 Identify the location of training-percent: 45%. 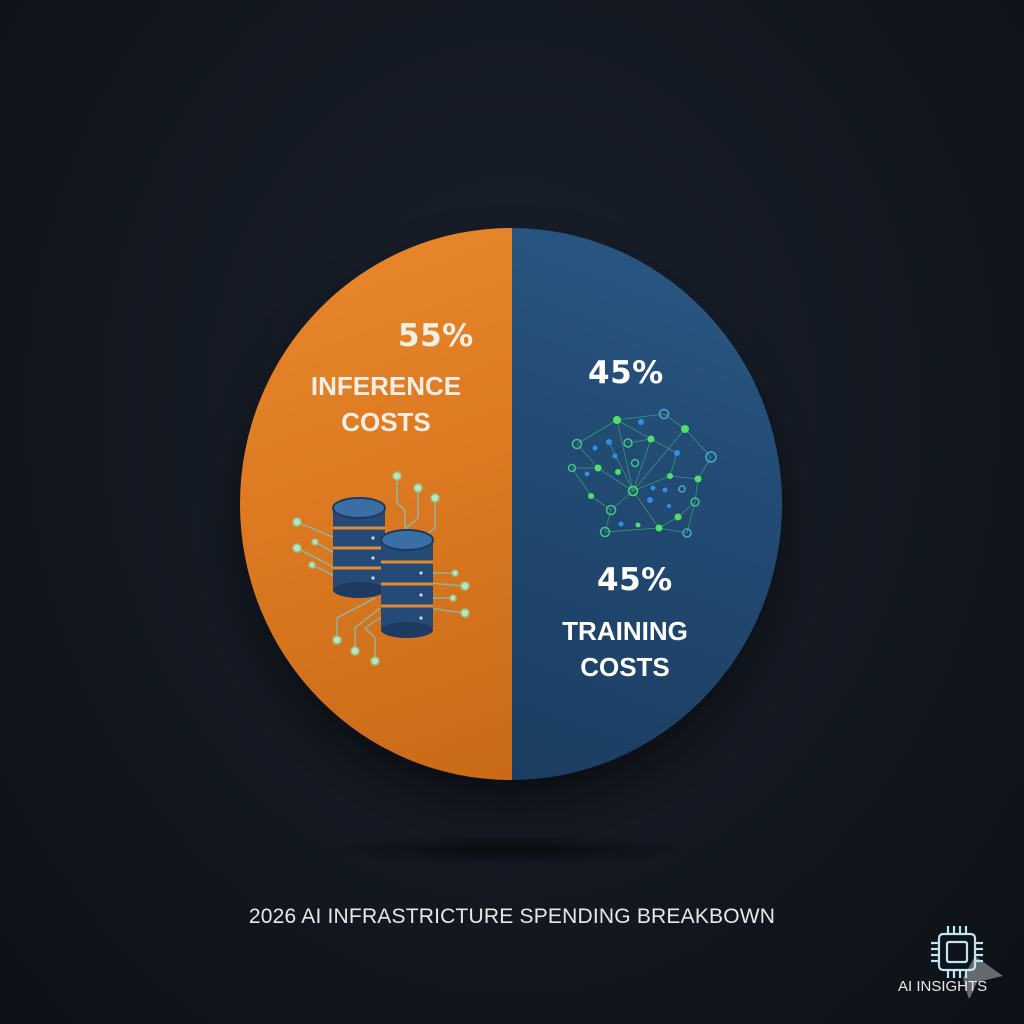
(635, 580).